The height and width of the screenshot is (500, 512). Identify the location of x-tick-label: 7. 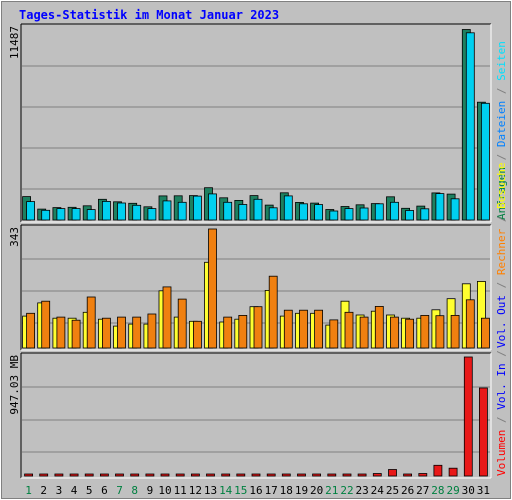
(119, 490).